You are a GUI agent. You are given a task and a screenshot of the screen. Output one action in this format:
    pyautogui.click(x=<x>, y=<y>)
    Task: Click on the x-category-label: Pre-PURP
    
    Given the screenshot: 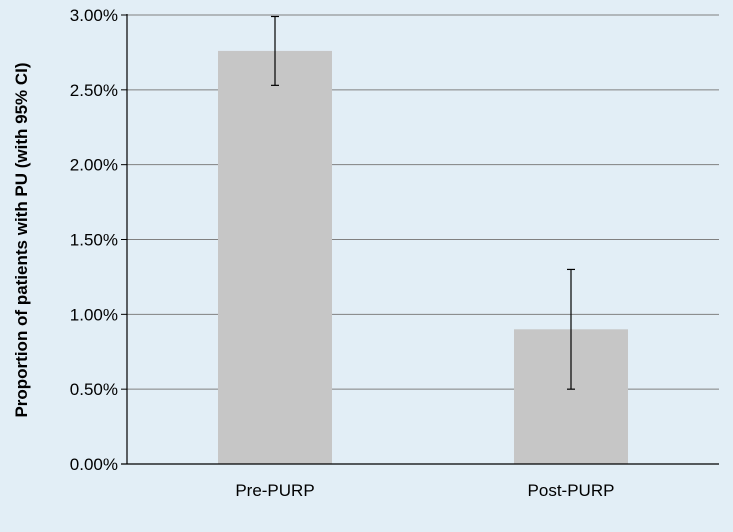 What is the action you would take?
    pyautogui.click(x=274, y=490)
    